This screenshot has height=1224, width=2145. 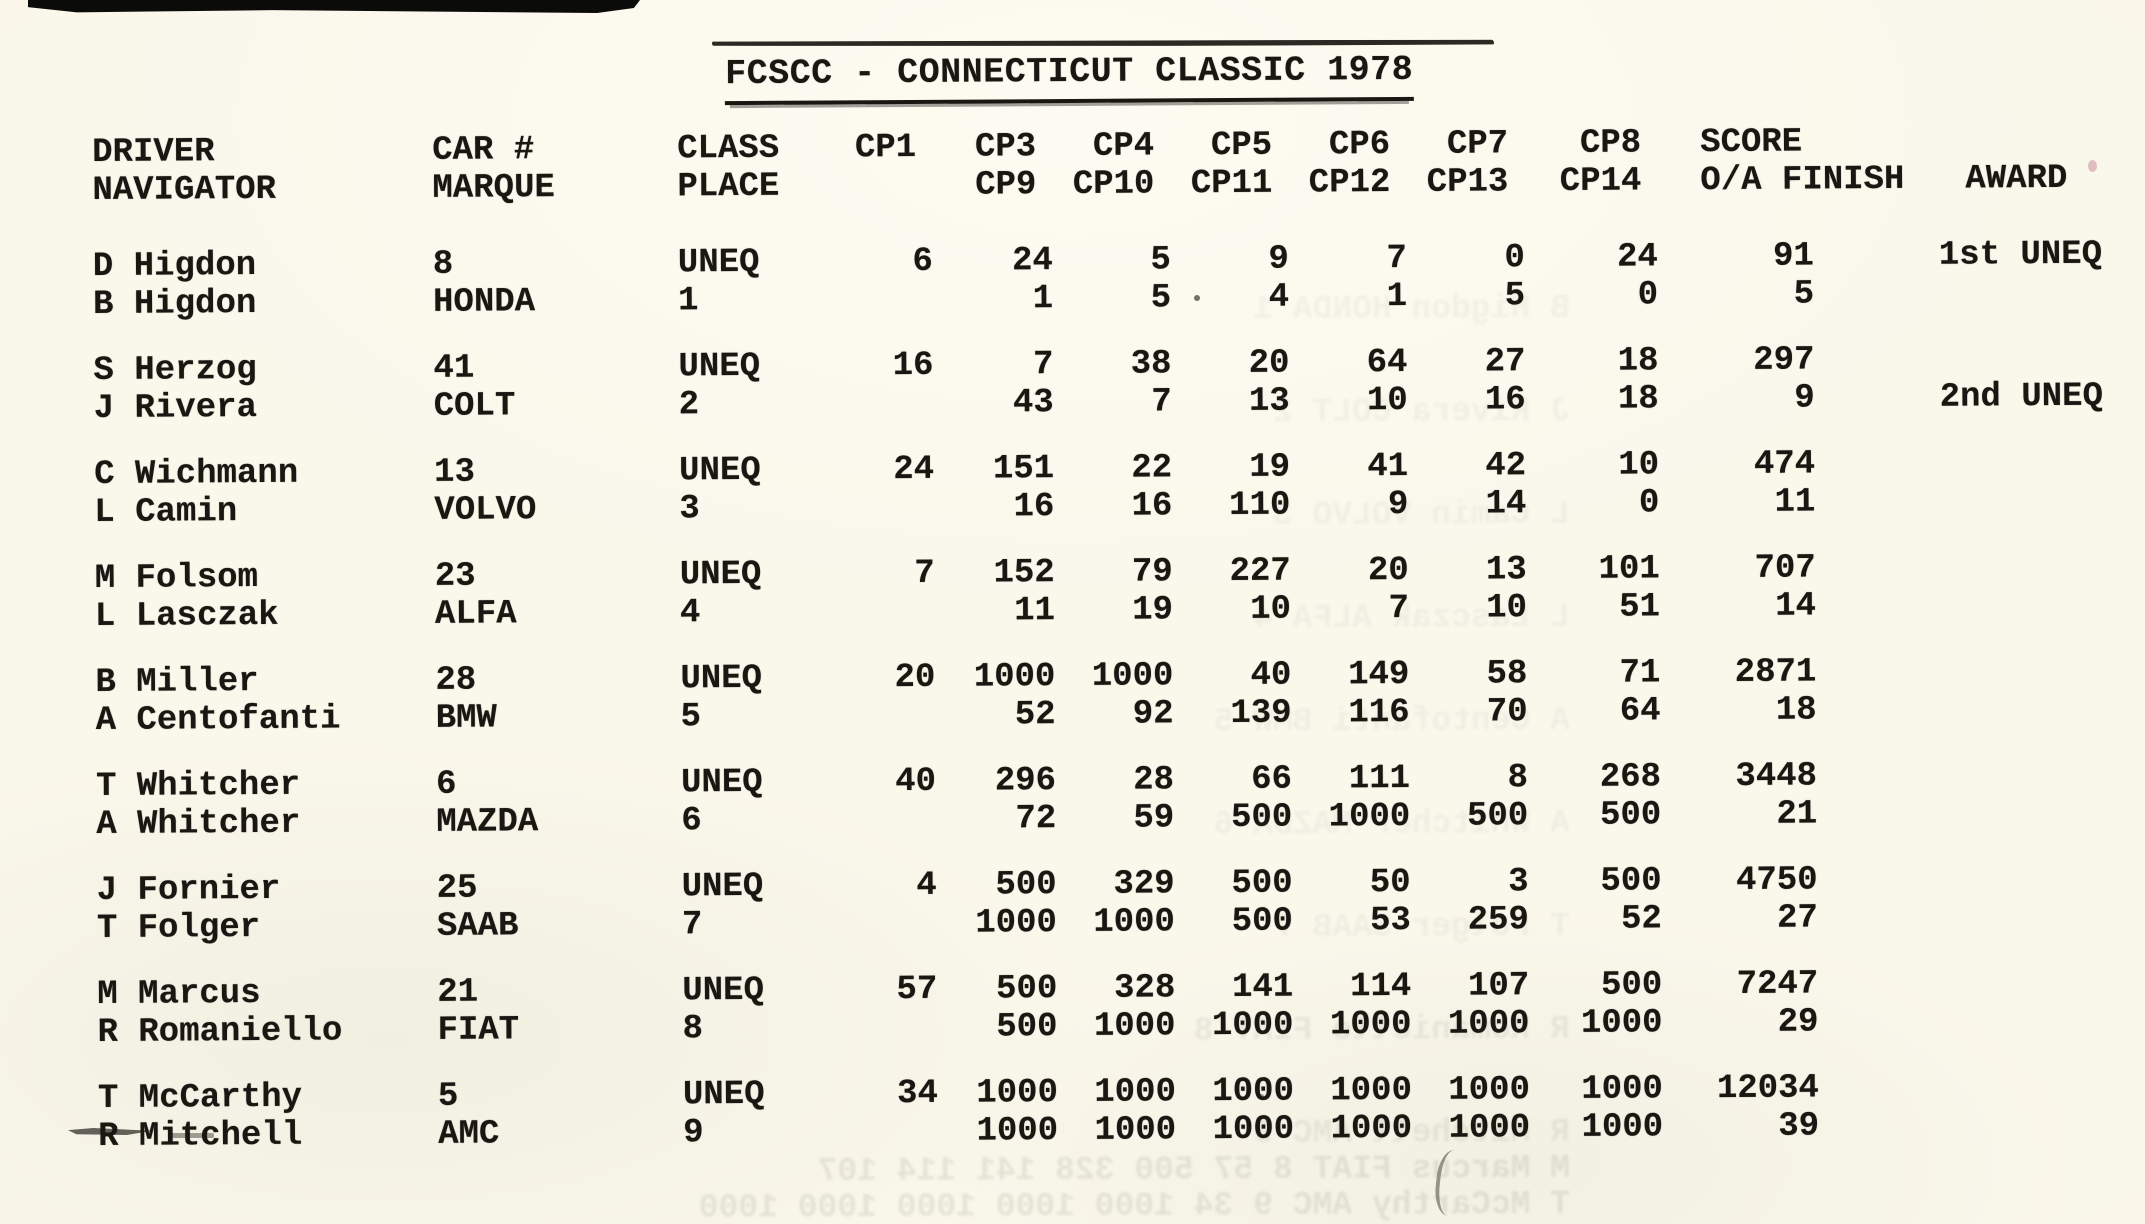 I want to click on cp3-cp9-cell: 1000 1000, so click(x=998, y=1112).